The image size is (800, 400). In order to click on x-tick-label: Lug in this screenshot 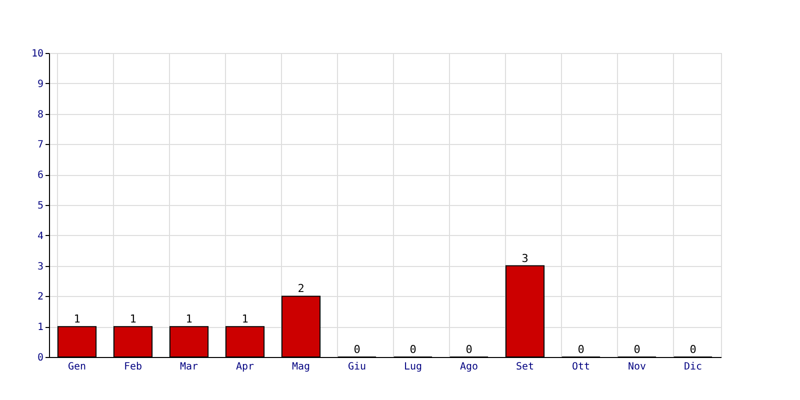, I will do `click(413, 367)`.